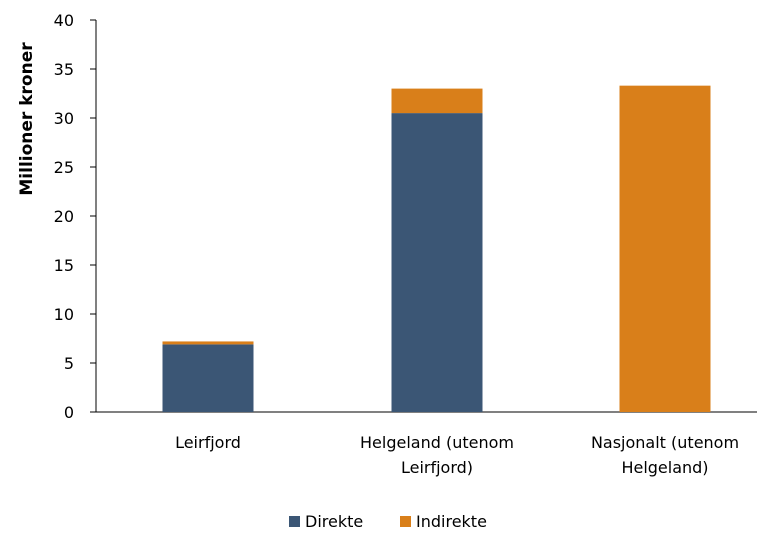  I want to click on y-tick-label: 40, so click(64, 20).